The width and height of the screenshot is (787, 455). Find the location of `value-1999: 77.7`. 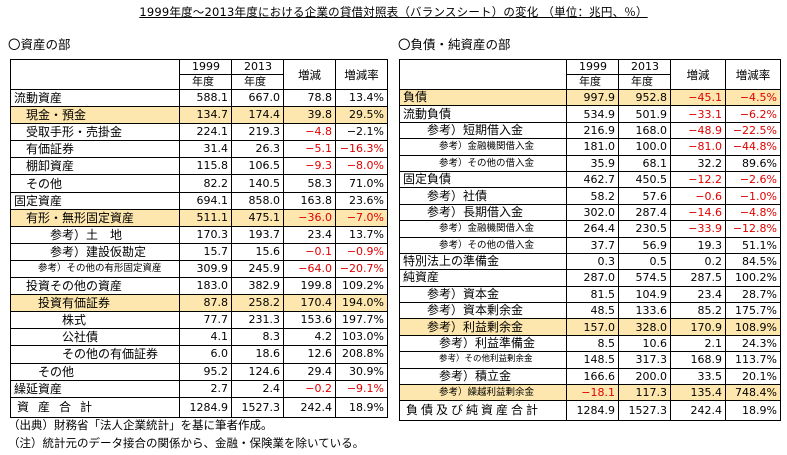

value-1999: 77.7 is located at coordinates (205, 320).